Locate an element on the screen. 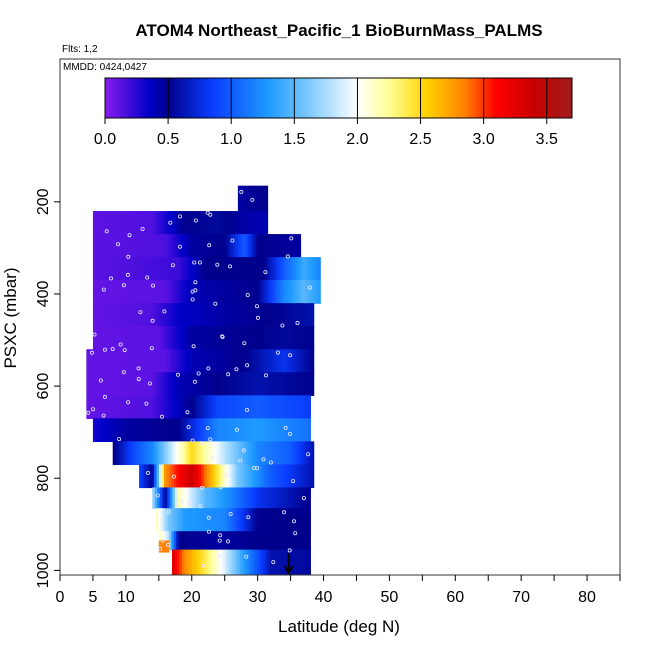  y-tick-label: 800 is located at coordinates (43, 478).